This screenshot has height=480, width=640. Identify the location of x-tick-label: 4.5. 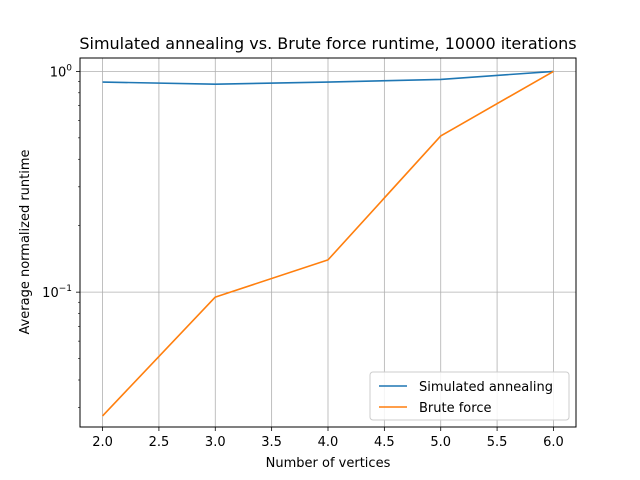
(384, 442).